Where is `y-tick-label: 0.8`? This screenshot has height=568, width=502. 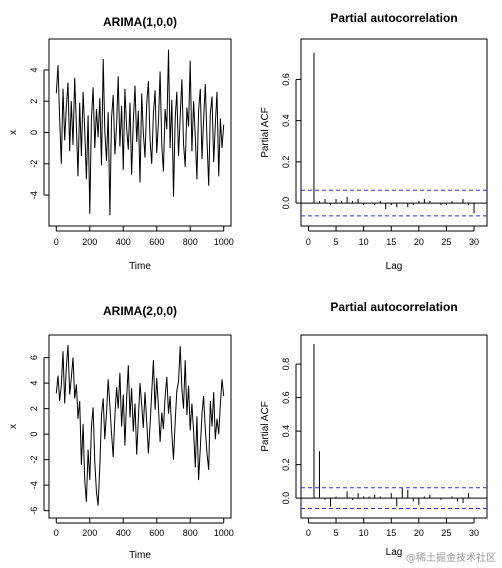
y-tick-label: 0.8 is located at coordinates (286, 364).